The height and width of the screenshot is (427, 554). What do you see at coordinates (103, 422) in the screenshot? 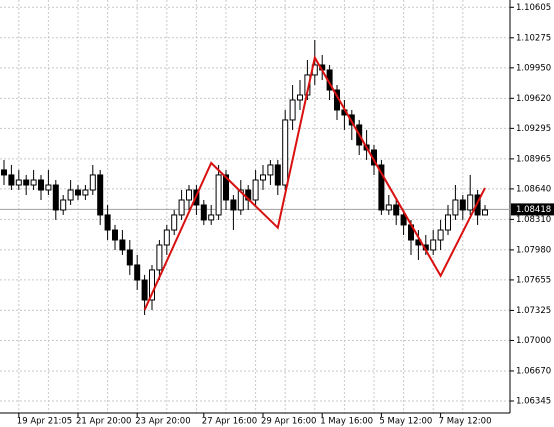
I see `x-tick-label: 21 Apr 20:00` at bounding box center [103, 422].